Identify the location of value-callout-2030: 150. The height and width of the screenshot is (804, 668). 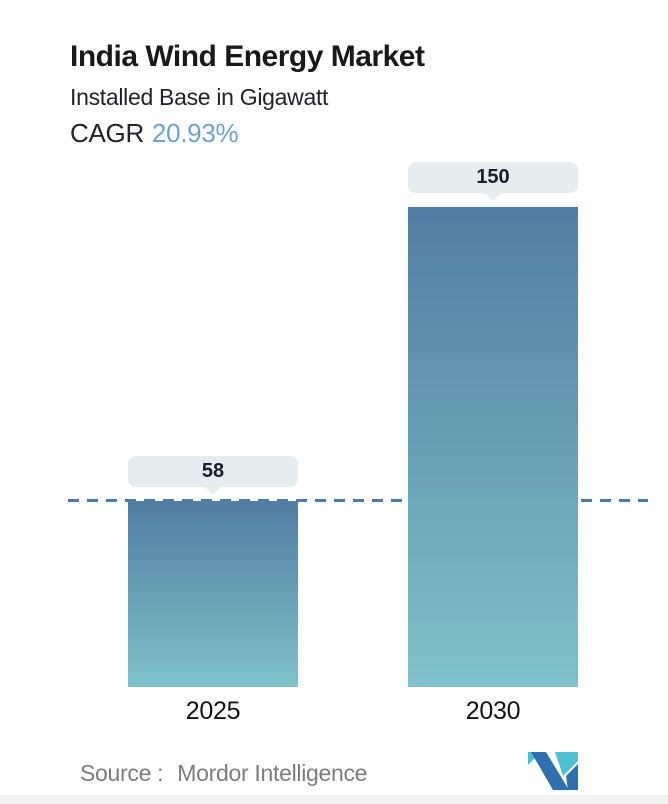
(493, 177).